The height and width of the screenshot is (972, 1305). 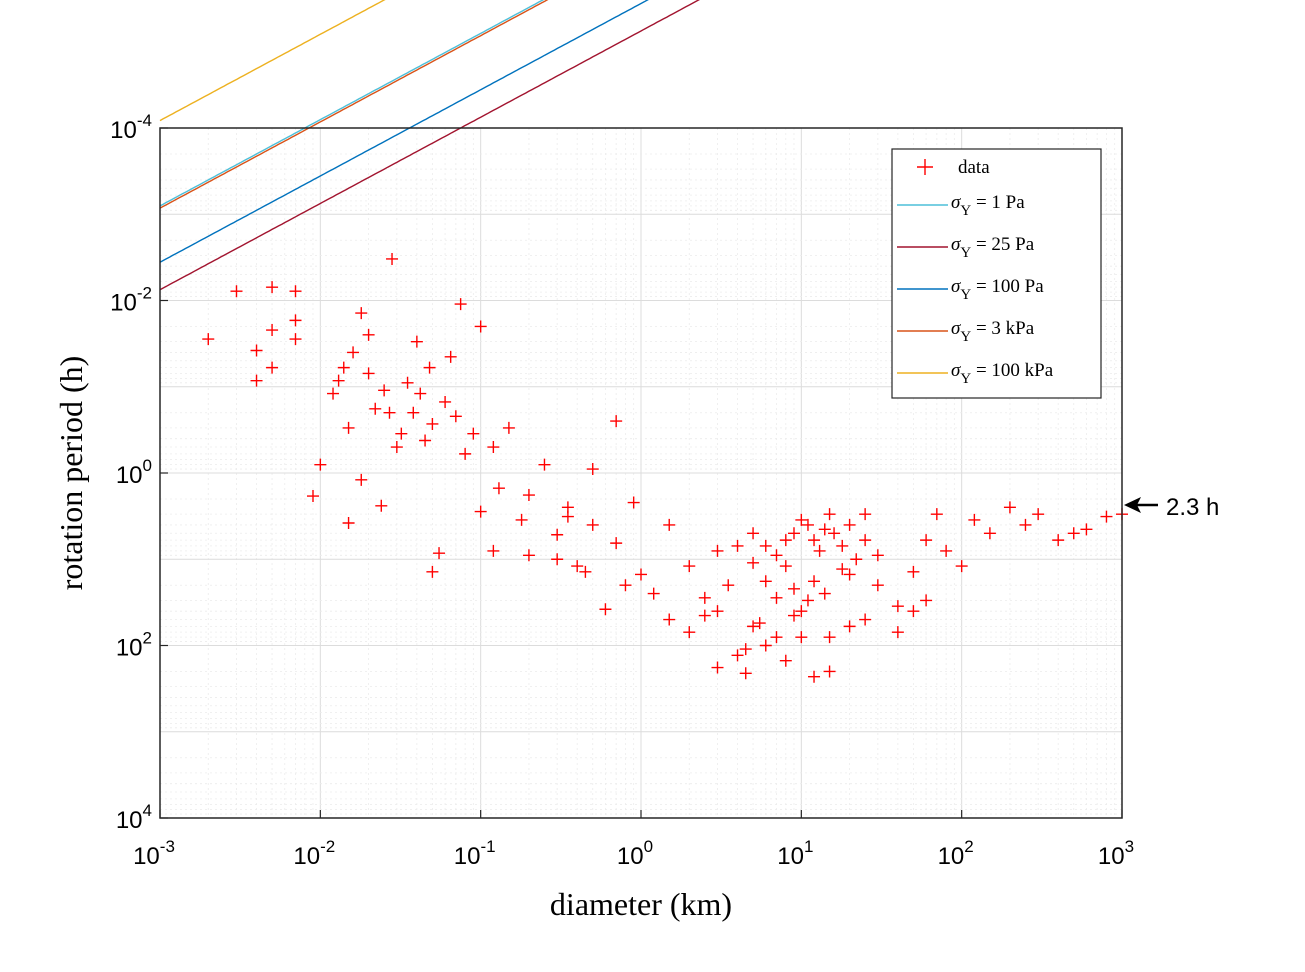 I want to click on x-tick-label: 10⁻², so click(x=314, y=853).